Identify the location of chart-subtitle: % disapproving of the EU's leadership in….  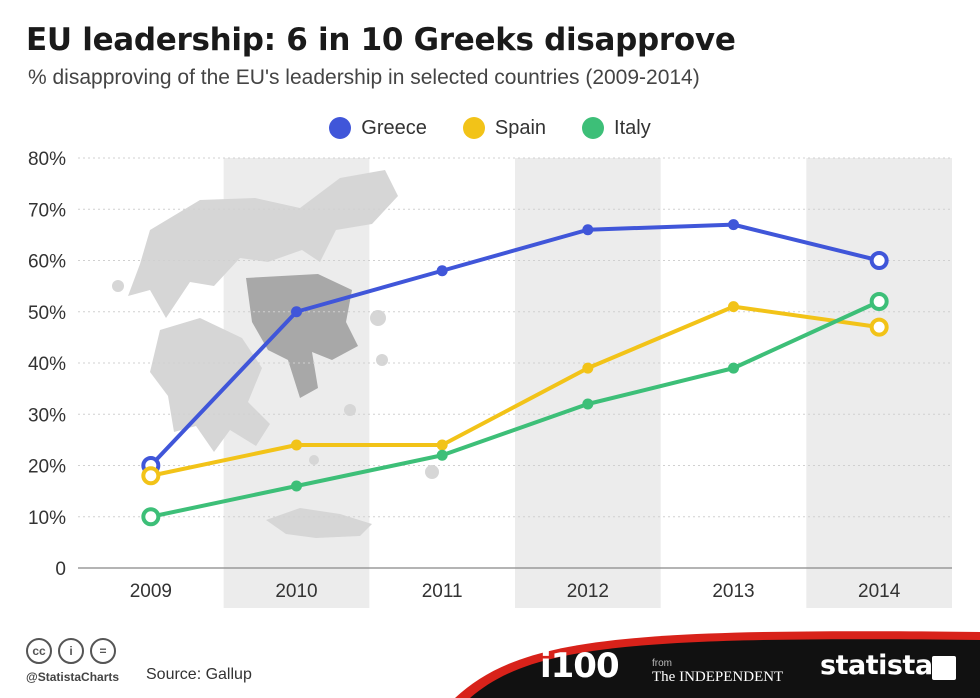
(364, 77).